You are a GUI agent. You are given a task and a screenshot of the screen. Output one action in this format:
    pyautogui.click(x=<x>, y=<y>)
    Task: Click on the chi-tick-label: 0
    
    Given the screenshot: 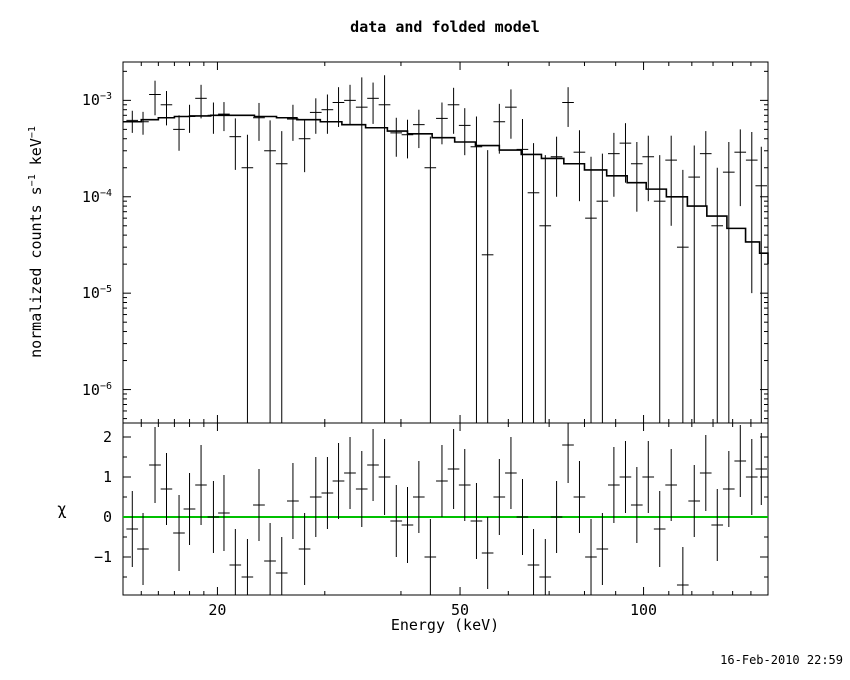 What is the action you would take?
    pyautogui.click(x=107, y=517)
    